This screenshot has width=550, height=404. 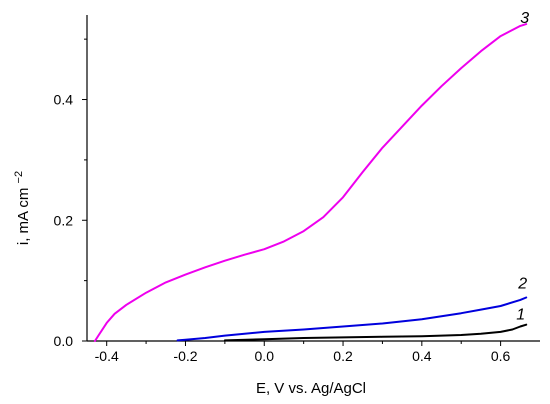 What do you see at coordinates (352, 319) in the screenshot?
I see `series-2-line` at bounding box center [352, 319].